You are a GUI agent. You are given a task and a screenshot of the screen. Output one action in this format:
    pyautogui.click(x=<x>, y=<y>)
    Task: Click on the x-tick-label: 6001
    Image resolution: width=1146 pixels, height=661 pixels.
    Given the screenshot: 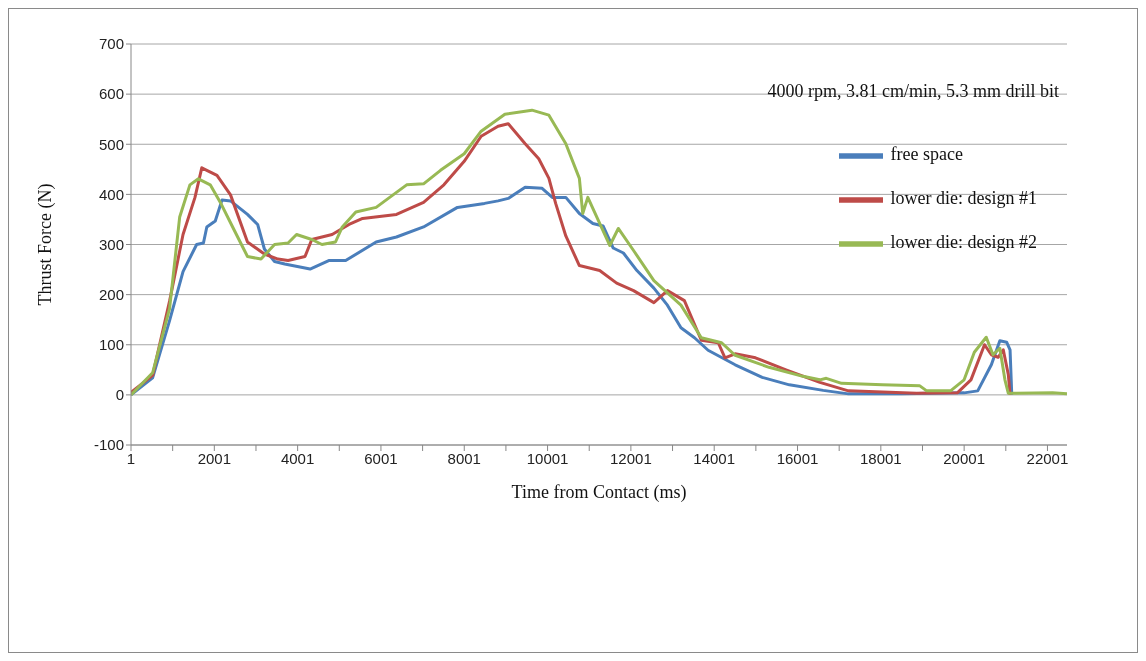 What is the action you would take?
    pyautogui.click(x=381, y=458)
    